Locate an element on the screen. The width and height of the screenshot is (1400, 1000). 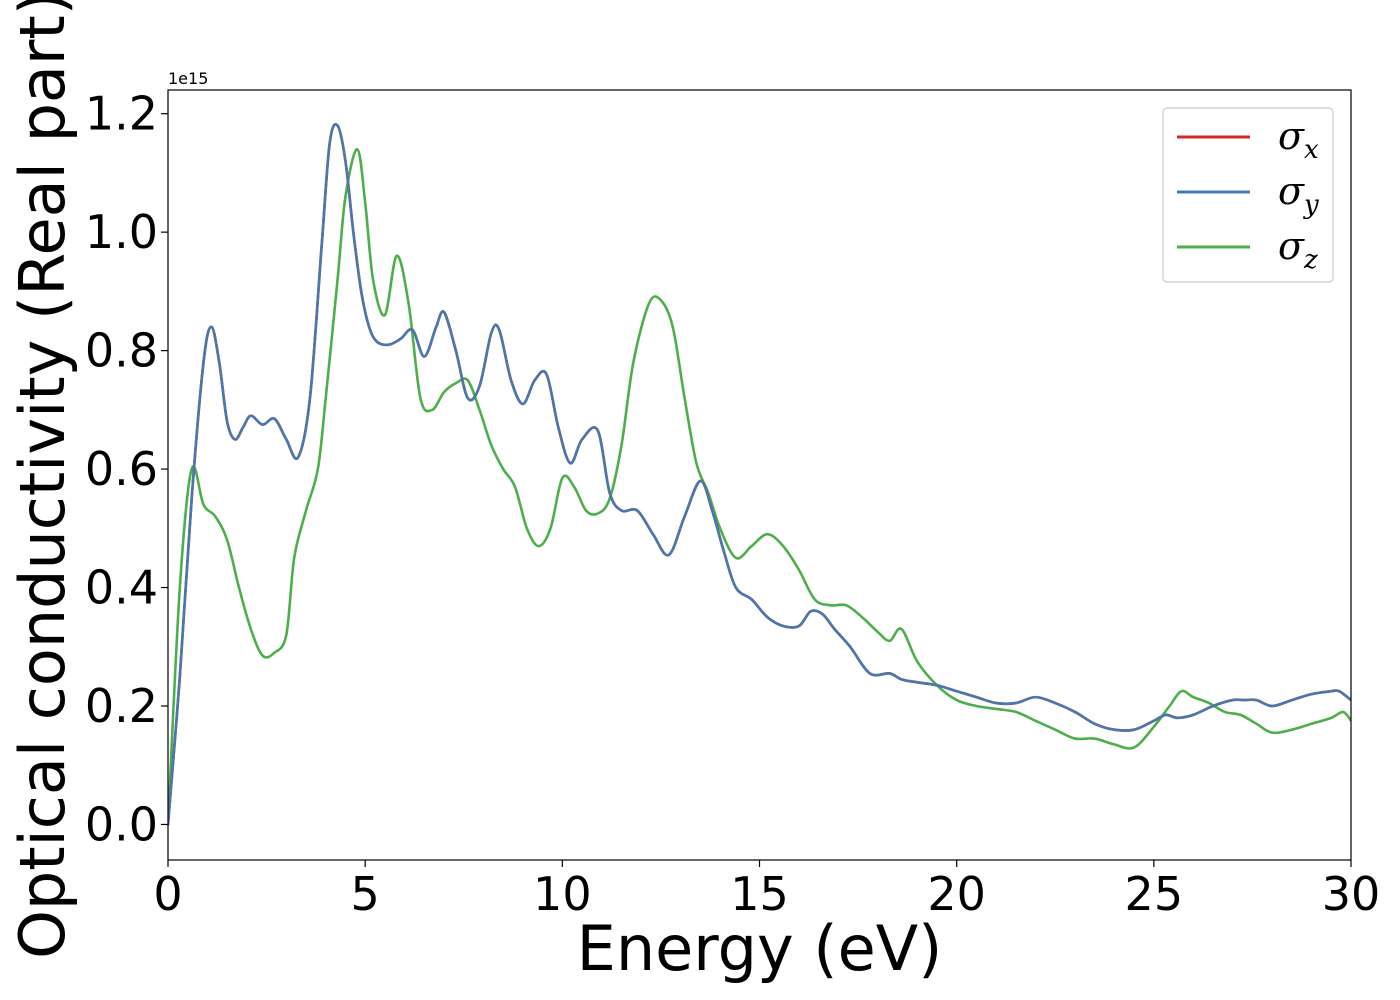
y-axis-label: Optical conductivity (Real part) is located at coordinates (42, 479).